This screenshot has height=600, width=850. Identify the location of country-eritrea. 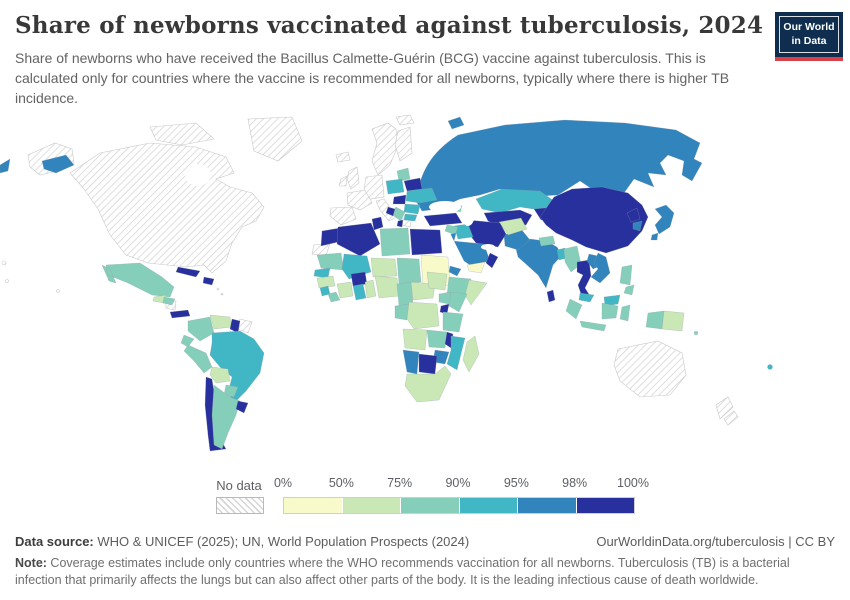
(455, 271).